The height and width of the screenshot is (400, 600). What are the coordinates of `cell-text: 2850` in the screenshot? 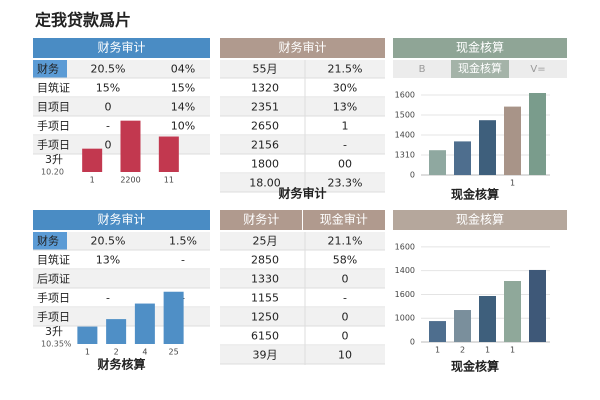 It's located at (265, 260).